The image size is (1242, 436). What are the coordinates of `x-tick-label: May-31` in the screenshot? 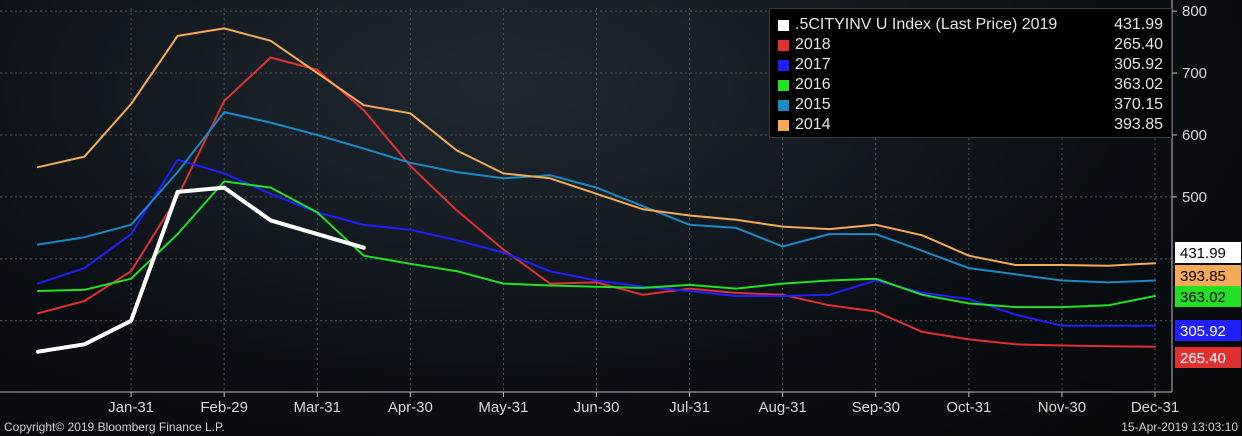 It's located at (503, 407).